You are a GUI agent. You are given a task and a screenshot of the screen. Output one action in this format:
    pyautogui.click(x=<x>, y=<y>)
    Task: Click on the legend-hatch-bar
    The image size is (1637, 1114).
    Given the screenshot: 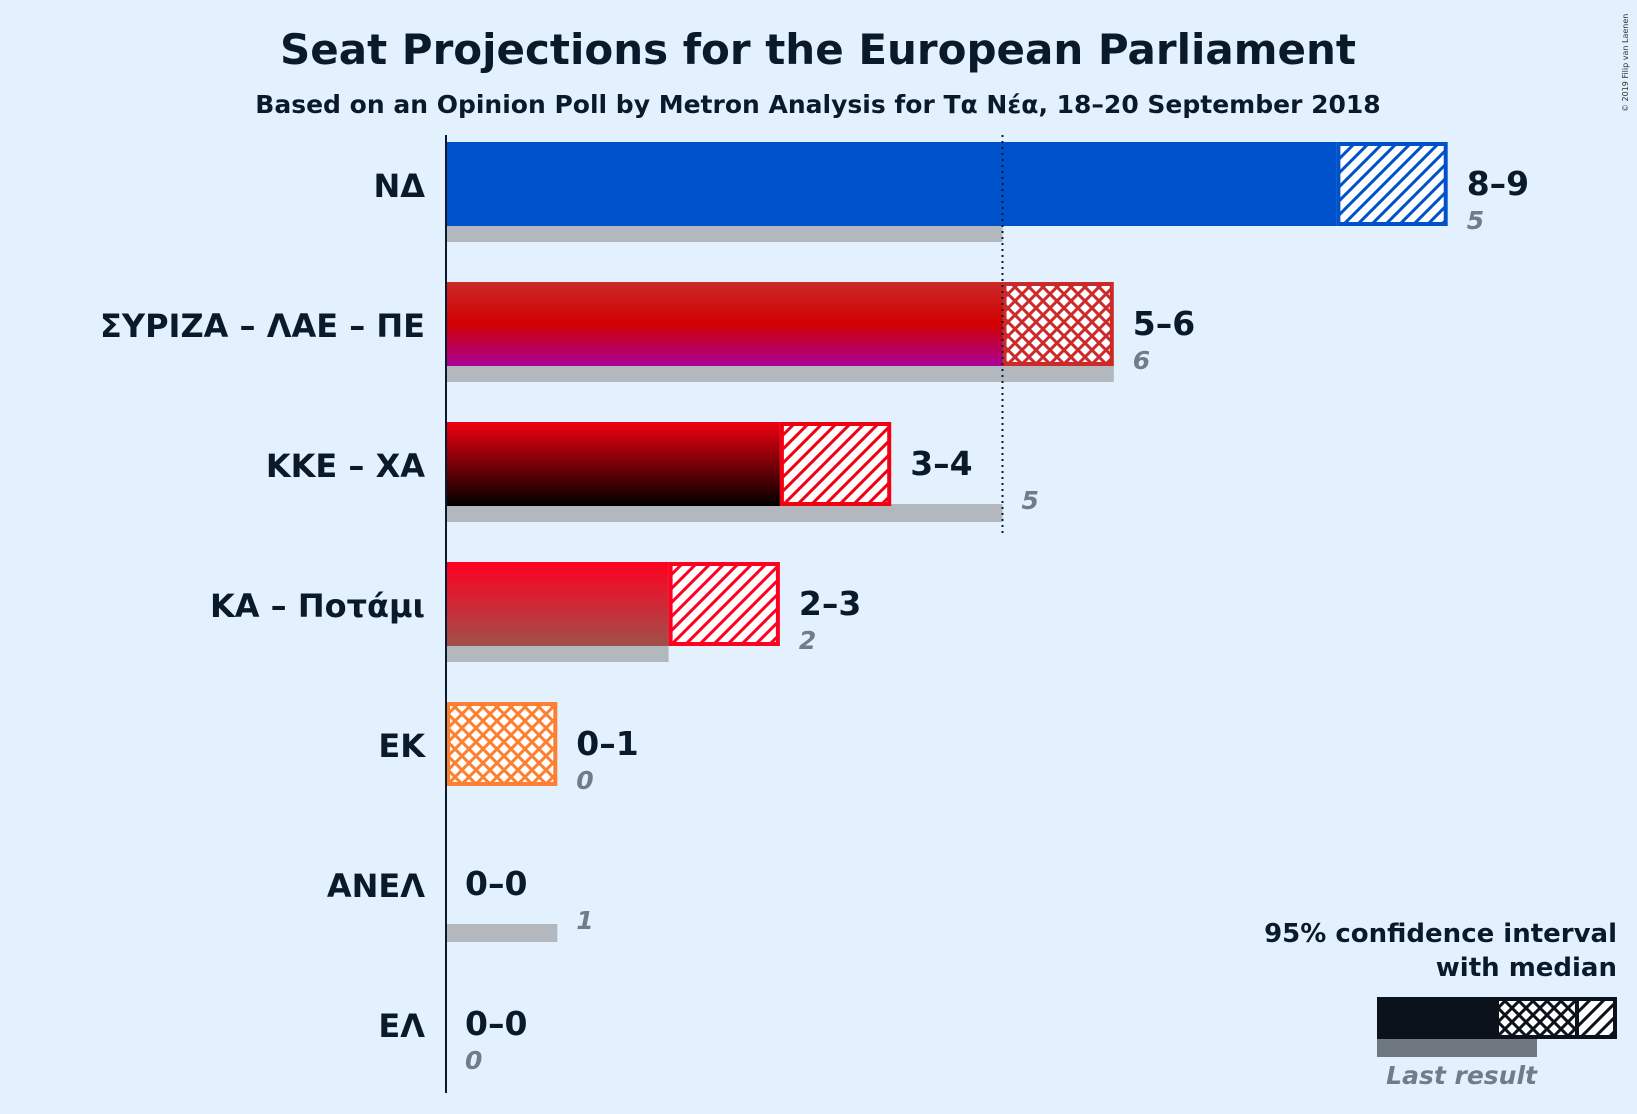 What is the action you would take?
    pyautogui.click(x=1596, y=1018)
    